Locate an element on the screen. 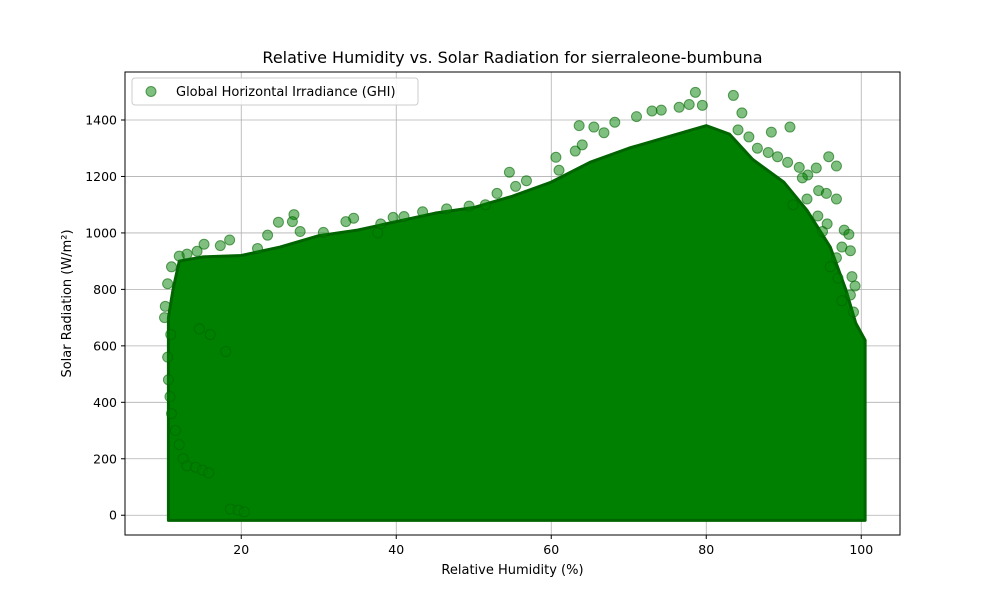 The width and height of the screenshot is (1000, 600). y-axis-label: Solar Radiation (W/m²) is located at coordinates (67, 303).